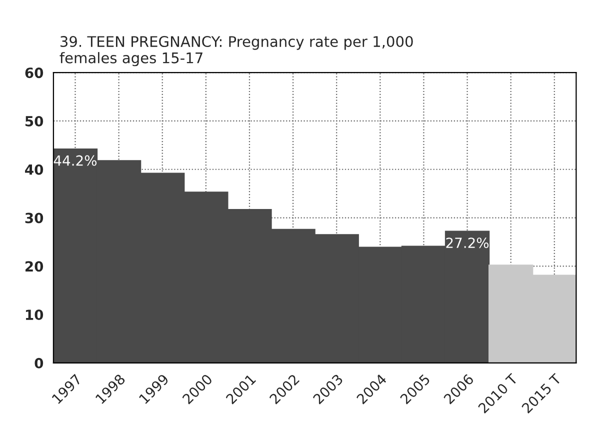  Describe the element at coordinates (75, 160) in the screenshot. I see `data-label: 44.2%` at that location.